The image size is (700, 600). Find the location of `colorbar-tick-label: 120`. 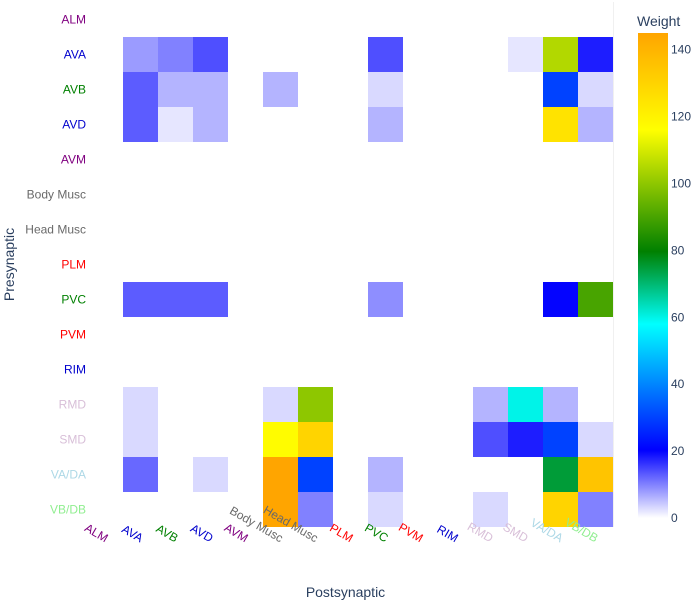

colorbar-tick-label: 120 is located at coordinates (681, 117).